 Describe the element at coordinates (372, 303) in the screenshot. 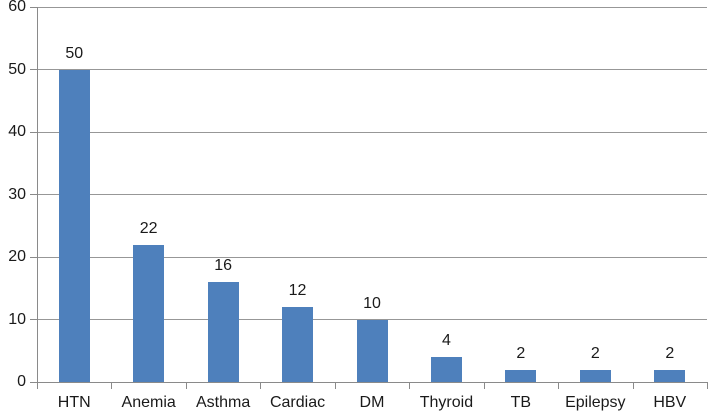

I see `bar-value-label: 10` at that location.